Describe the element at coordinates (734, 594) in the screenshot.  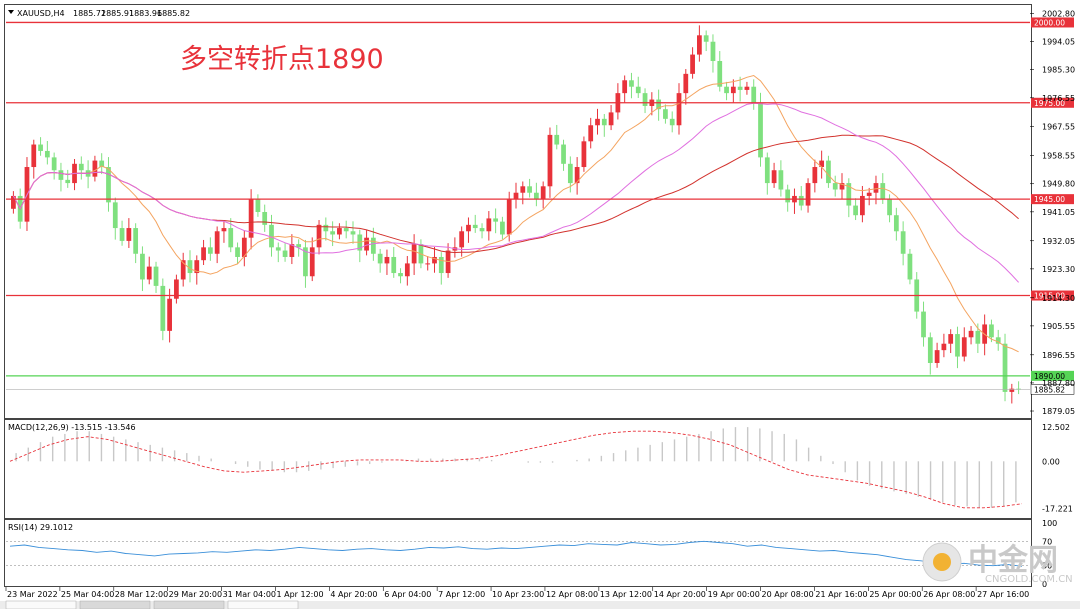
I see `x-tick-label: 19 Apr 00:00` at that location.